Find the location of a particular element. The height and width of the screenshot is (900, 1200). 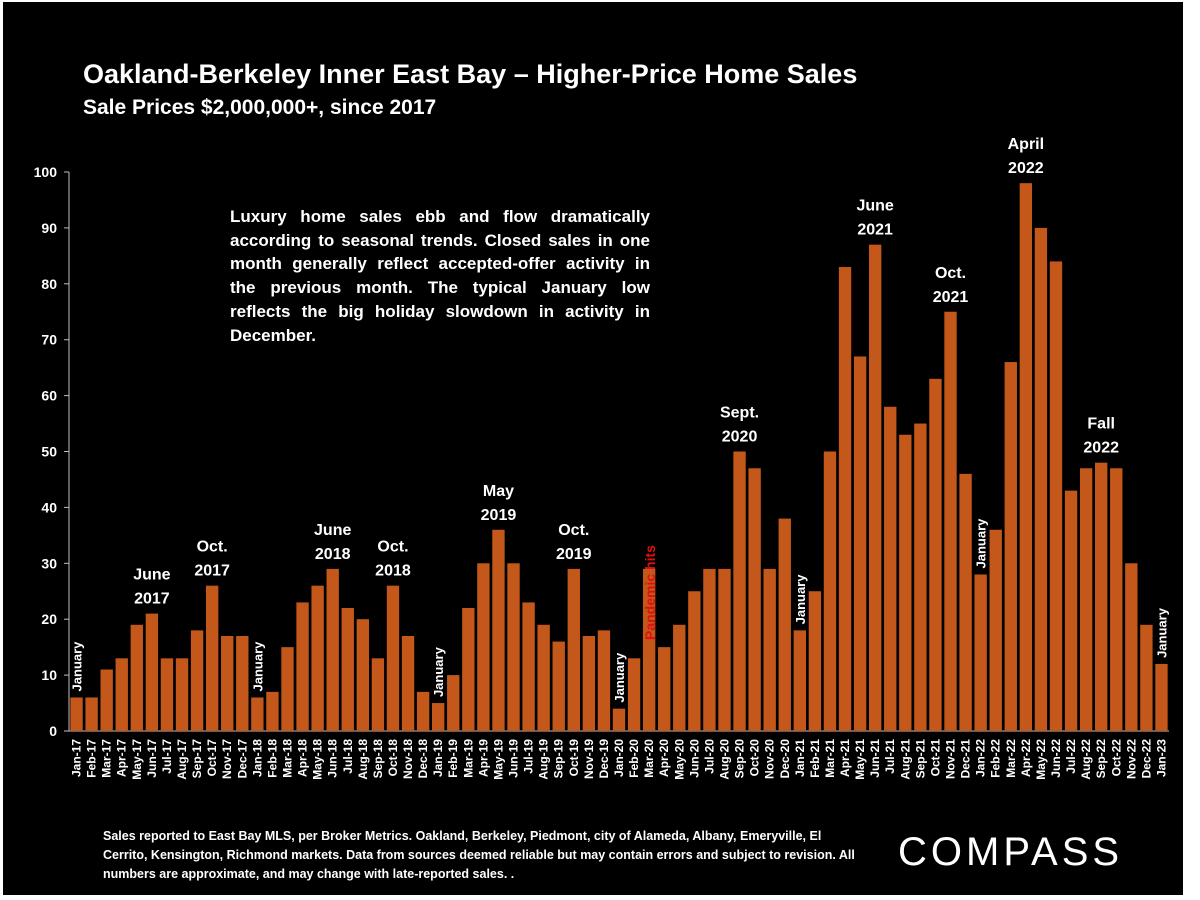

y-tick-label: 100 is located at coordinates (46, 172).